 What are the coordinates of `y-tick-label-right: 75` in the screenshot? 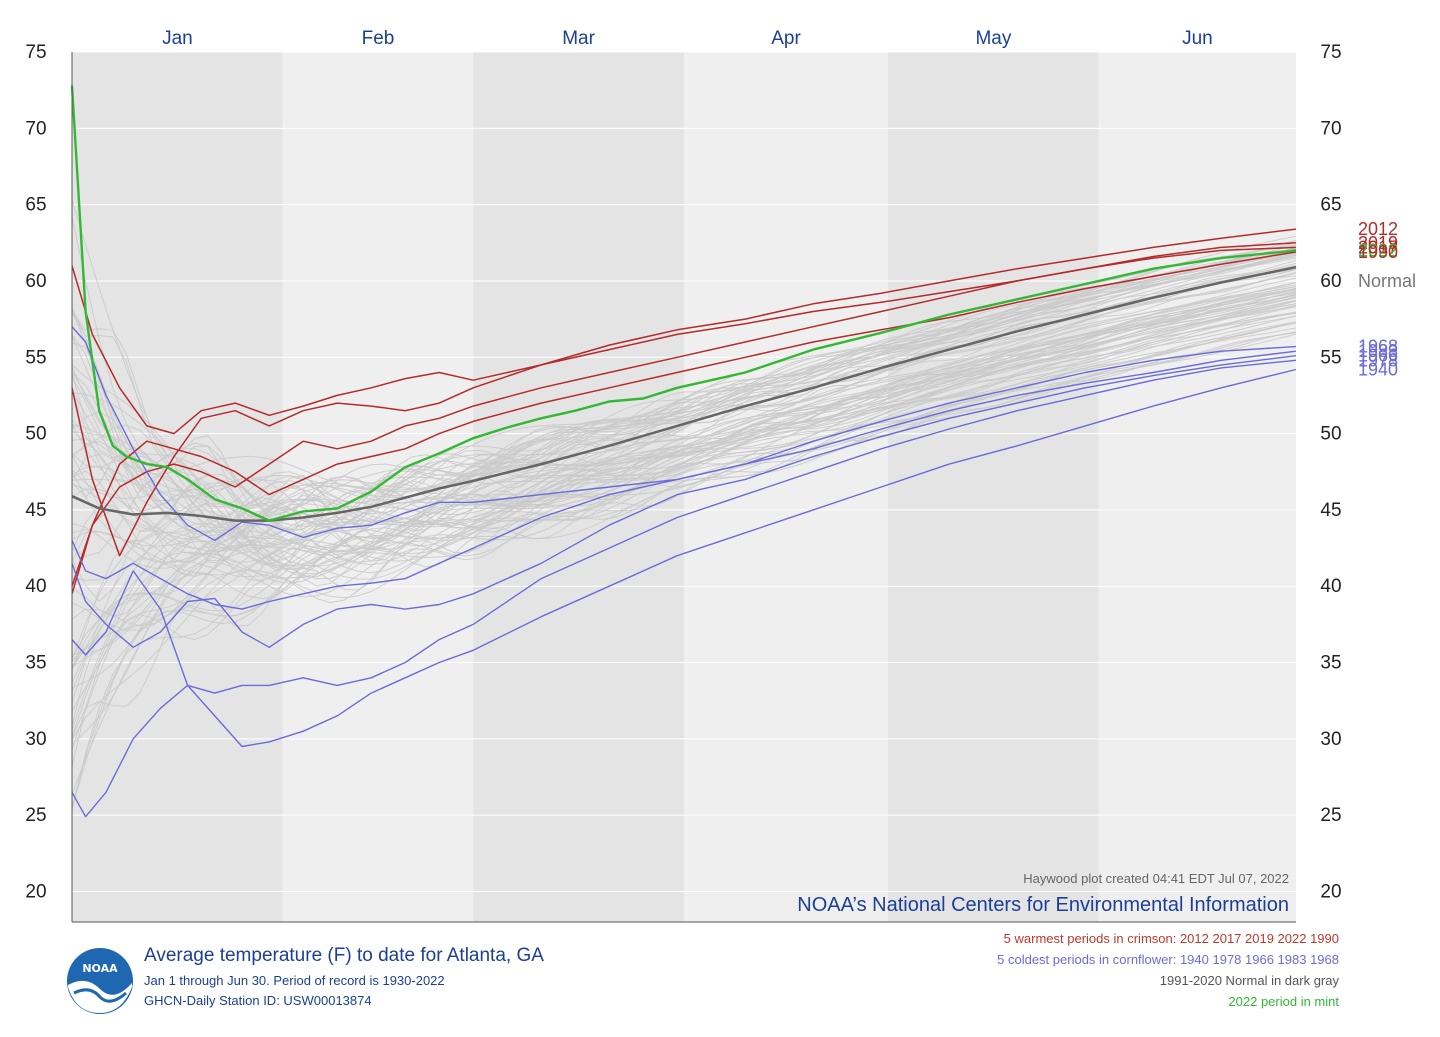 It's located at (1330, 52).